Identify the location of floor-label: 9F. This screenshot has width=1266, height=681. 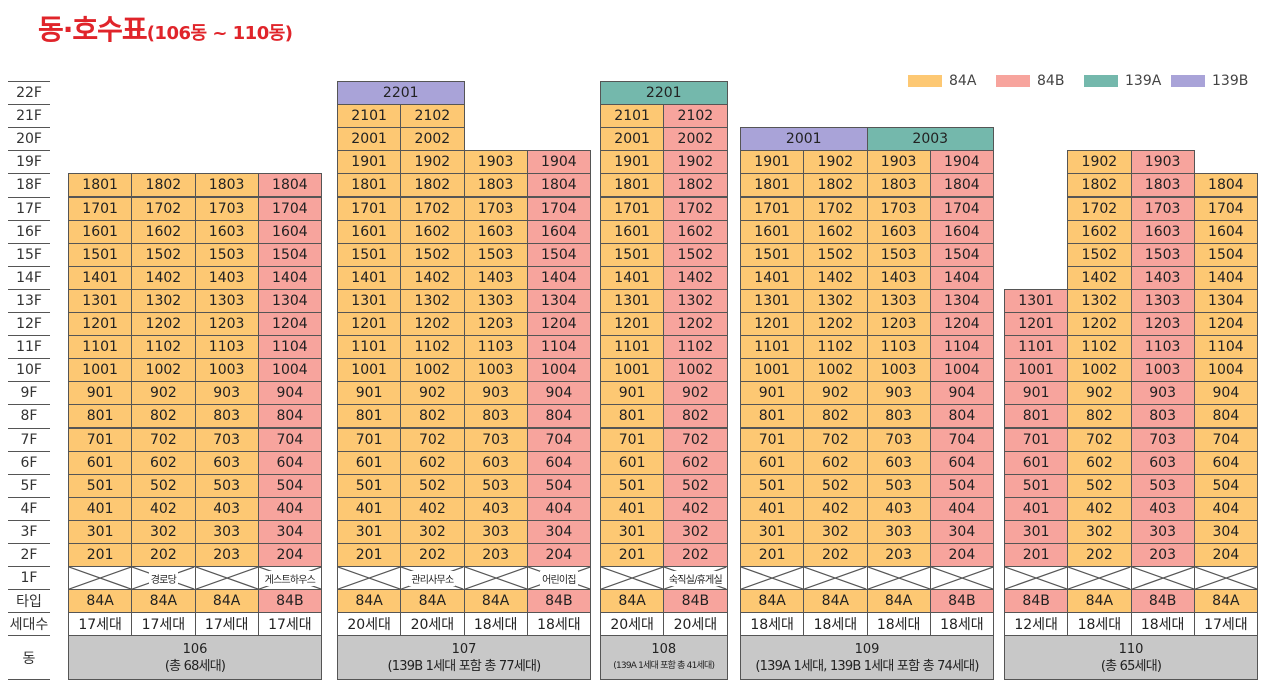
(29, 392).